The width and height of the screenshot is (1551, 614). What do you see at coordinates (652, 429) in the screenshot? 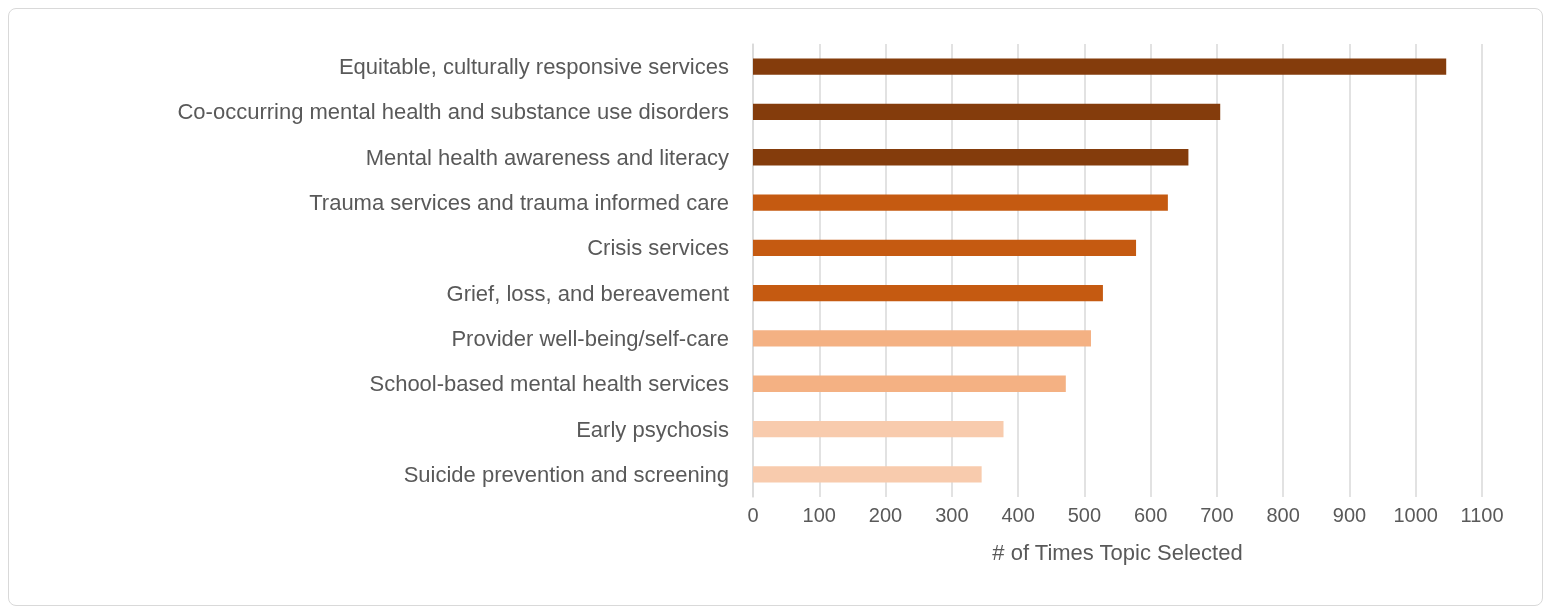
I see `y-tick-label: Early psychosis` at bounding box center [652, 429].